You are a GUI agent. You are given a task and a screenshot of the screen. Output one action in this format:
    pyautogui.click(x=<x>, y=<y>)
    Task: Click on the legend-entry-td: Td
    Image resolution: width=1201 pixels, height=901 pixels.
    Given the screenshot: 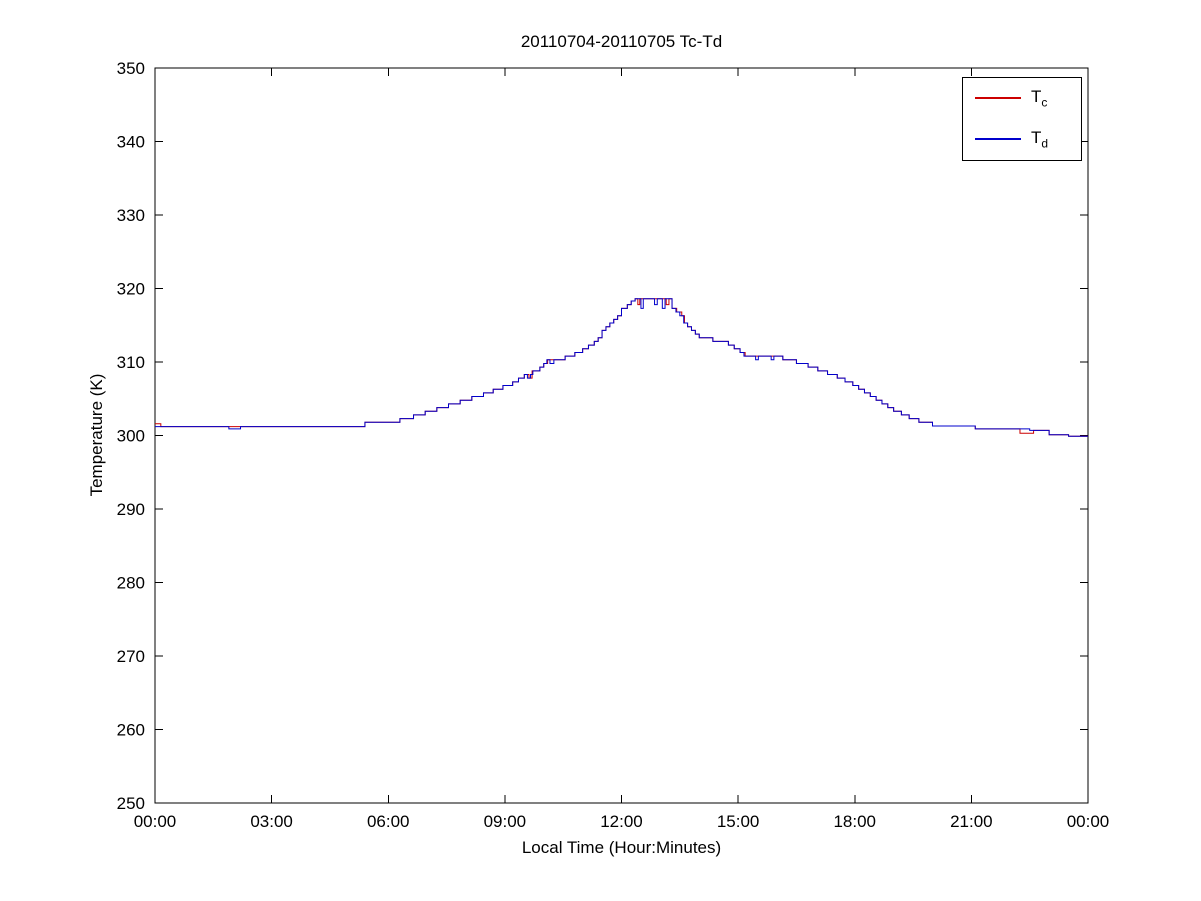 What is the action you would take?
    pyautogui.click(x=1022, y=139)
    